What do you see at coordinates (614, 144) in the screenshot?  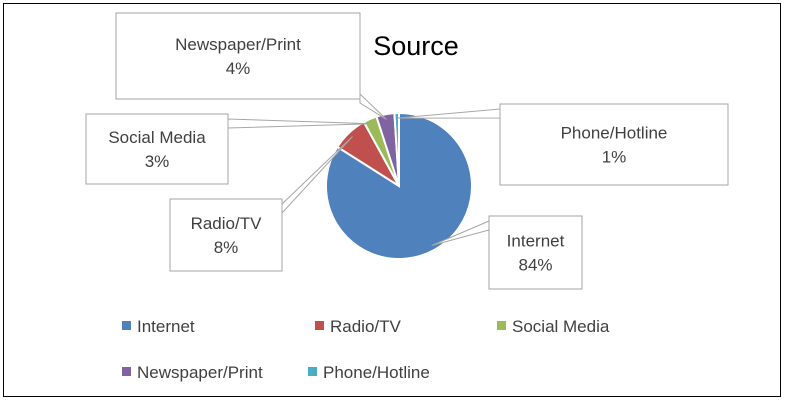 I see `callout-box-phone-hotline` at bounding box center [614, 144].